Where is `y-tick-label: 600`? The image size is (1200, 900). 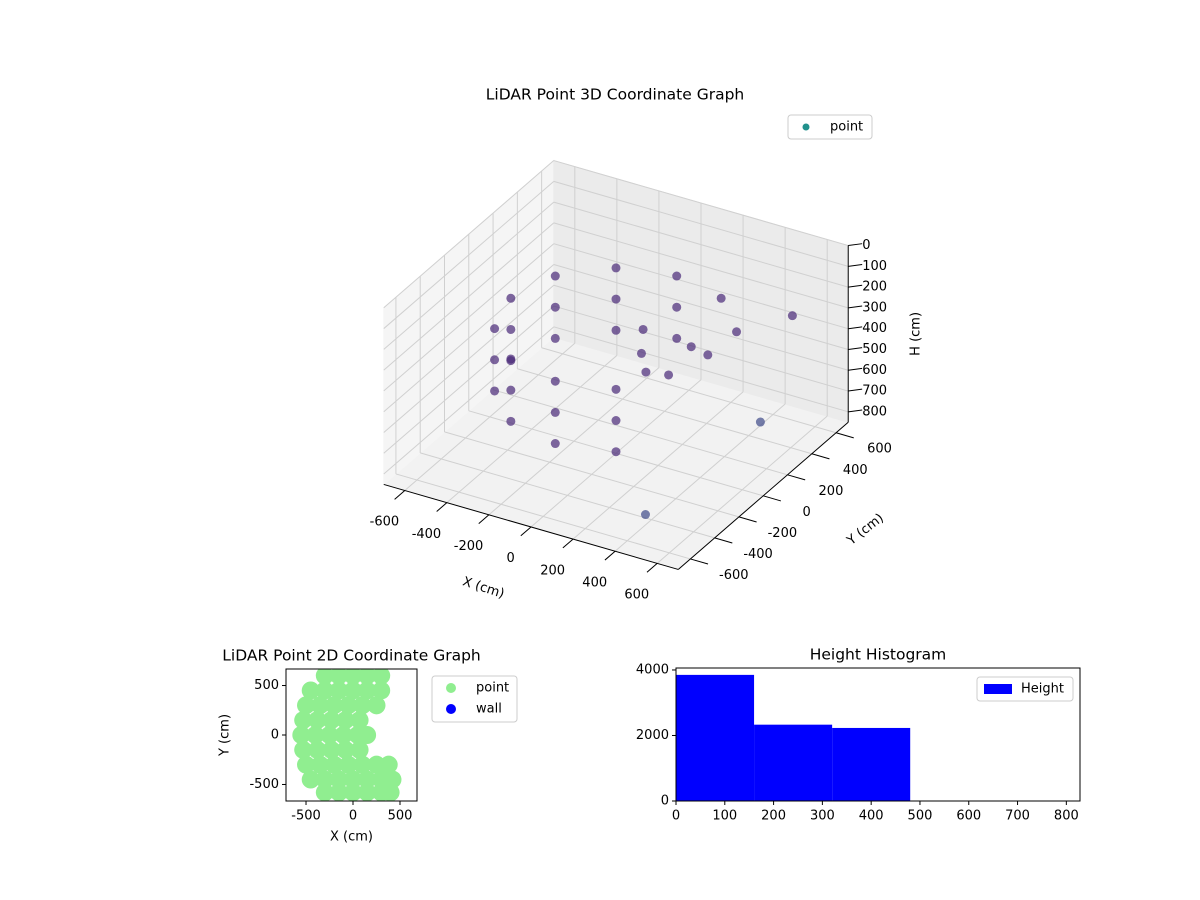 y-tick-label: 600 is located at coordinates (879, 449).